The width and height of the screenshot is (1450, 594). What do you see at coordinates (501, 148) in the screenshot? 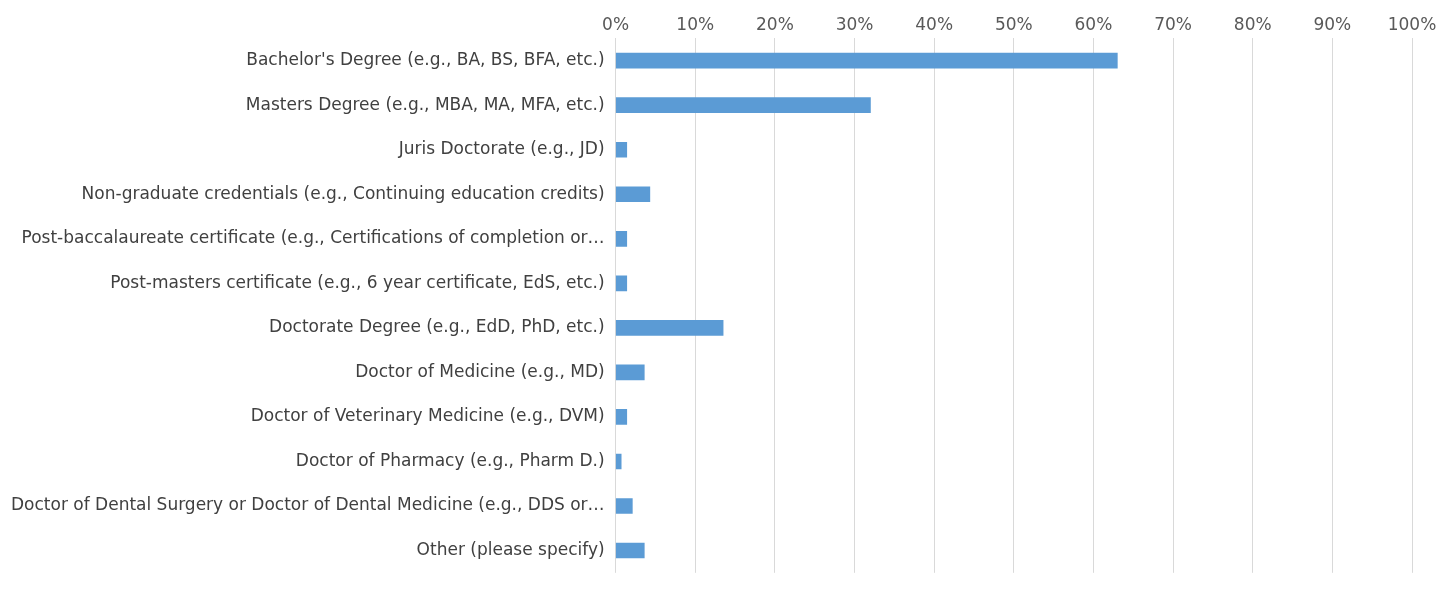
I see `y-tick-label: Juris Doctorate (e.g., JD)` at bounding box center [501, 148].